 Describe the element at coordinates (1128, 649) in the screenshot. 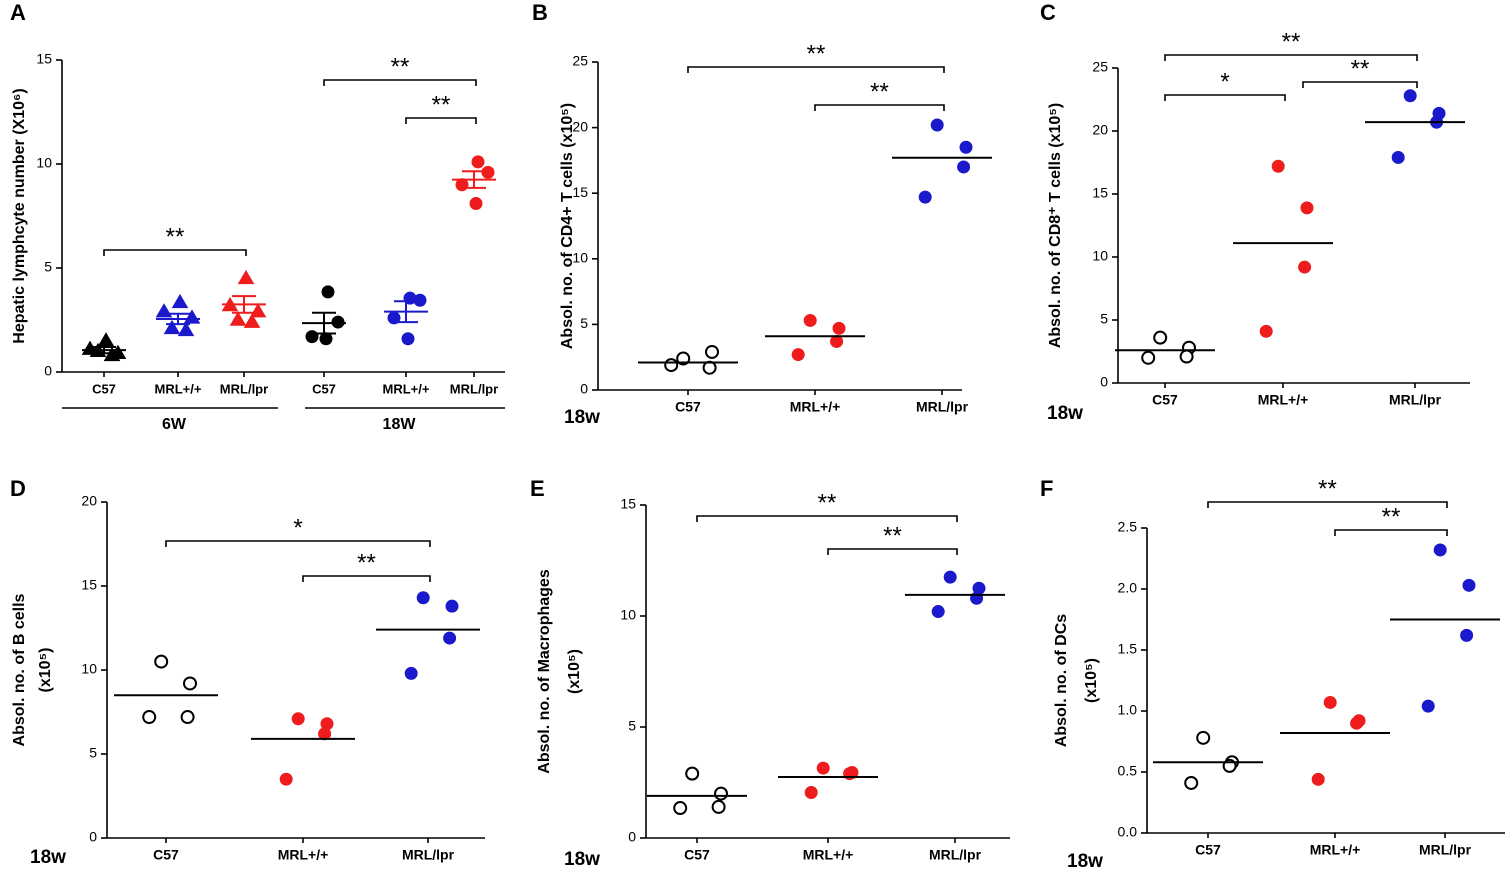

I see `y-tick-label: 1.5` at that location.